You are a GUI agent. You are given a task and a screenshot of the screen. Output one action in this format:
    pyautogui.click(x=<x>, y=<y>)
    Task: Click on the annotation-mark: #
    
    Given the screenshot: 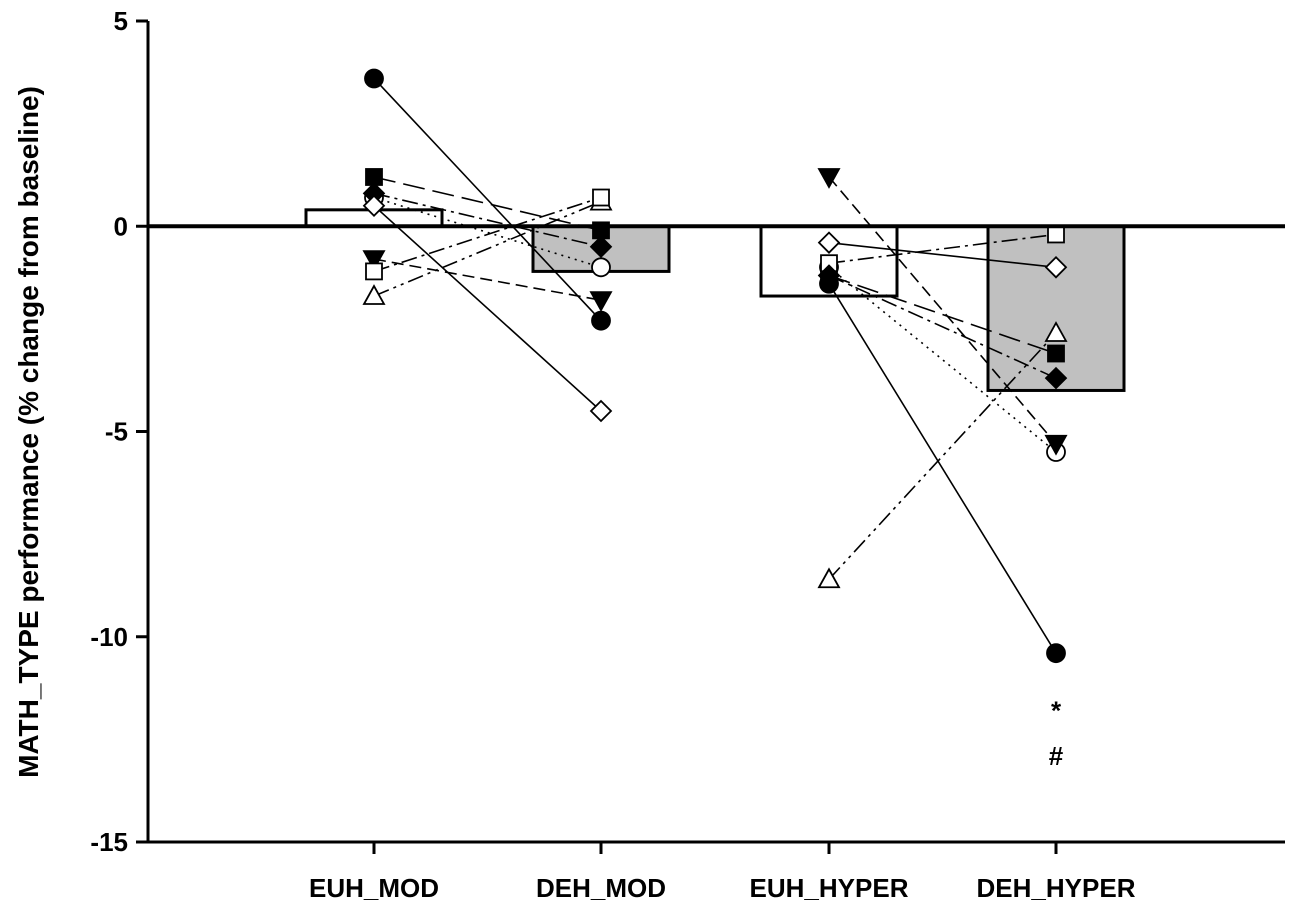 What is the action you would take?
    pyautogui.click(x=1056, y=756)
    